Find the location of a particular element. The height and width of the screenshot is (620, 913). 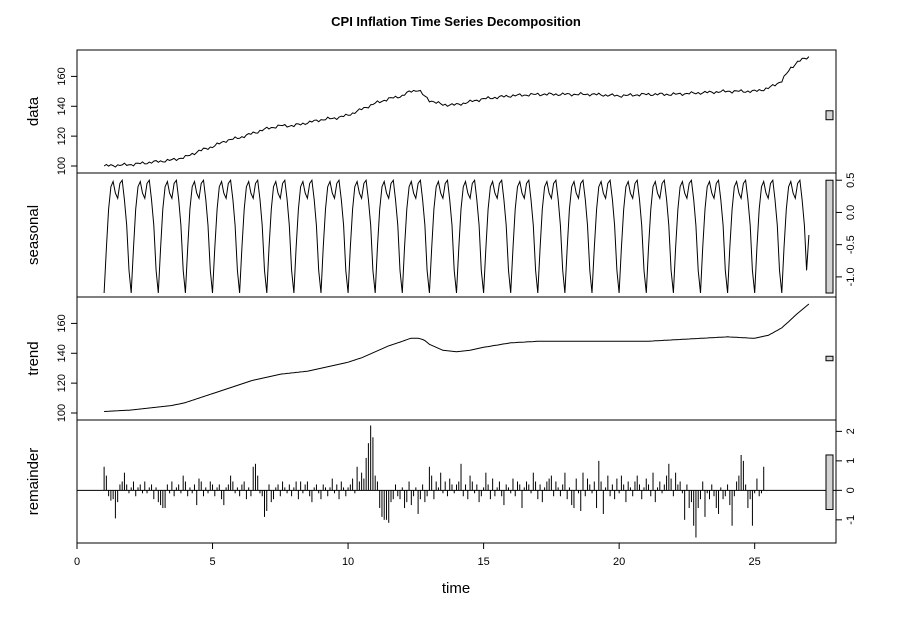

y-tick-label: -0.5 is located at coordinates (851, 244).